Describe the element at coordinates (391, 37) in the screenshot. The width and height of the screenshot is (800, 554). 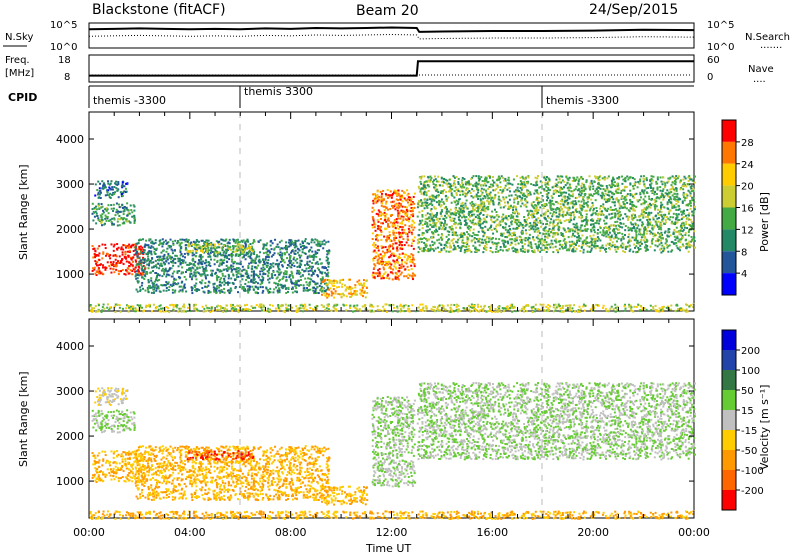
I see `noise-search-line` at that location.